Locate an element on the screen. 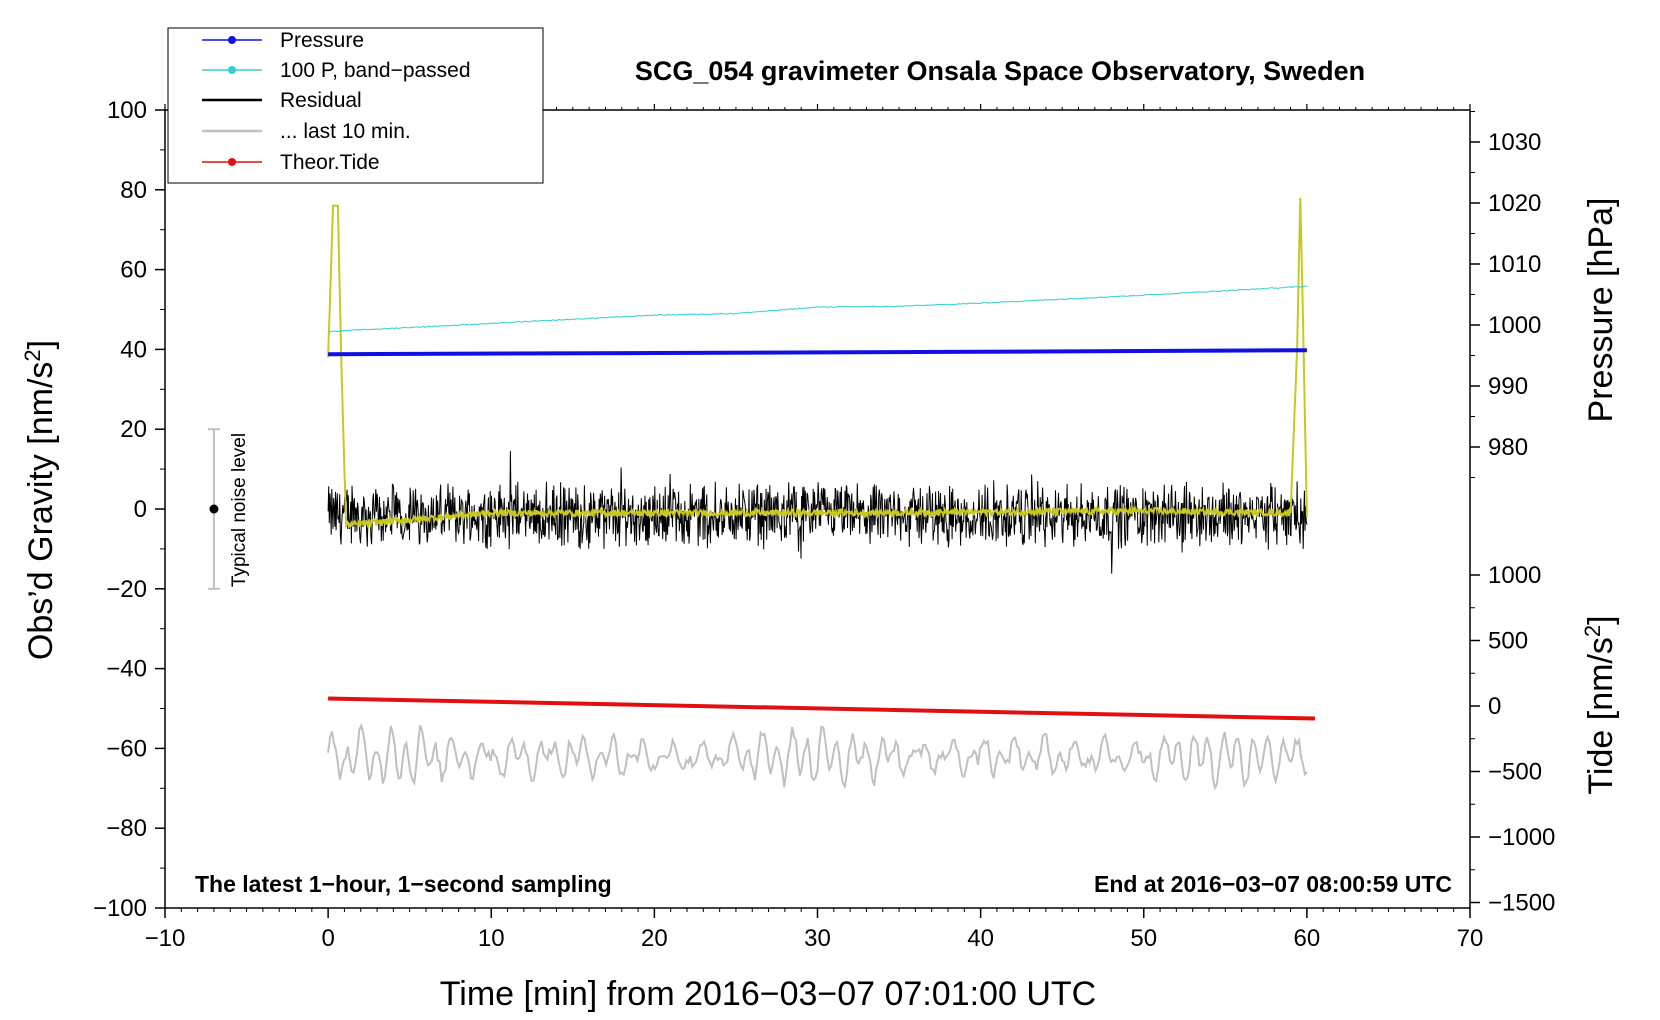  pressure-line is located at coordinates (817, 352).